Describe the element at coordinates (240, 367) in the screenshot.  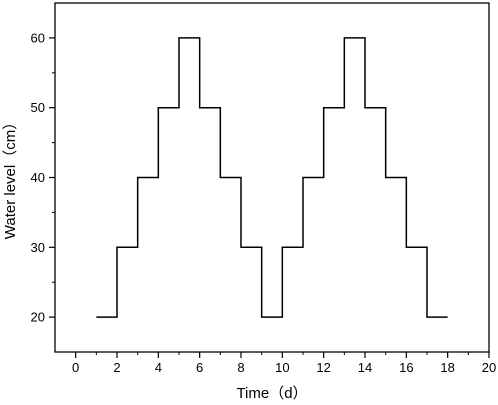
I see `x-tick-label: 8` at that location.